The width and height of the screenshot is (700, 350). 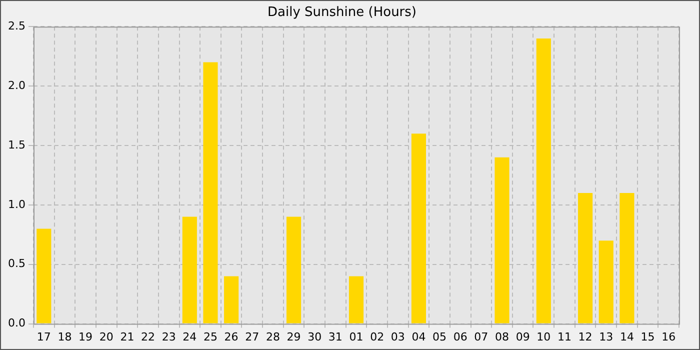 What do you see at coordinates (65, 337) in the screenshot?
I see `x-tick-label: 18` at bounding box center [65, 337].